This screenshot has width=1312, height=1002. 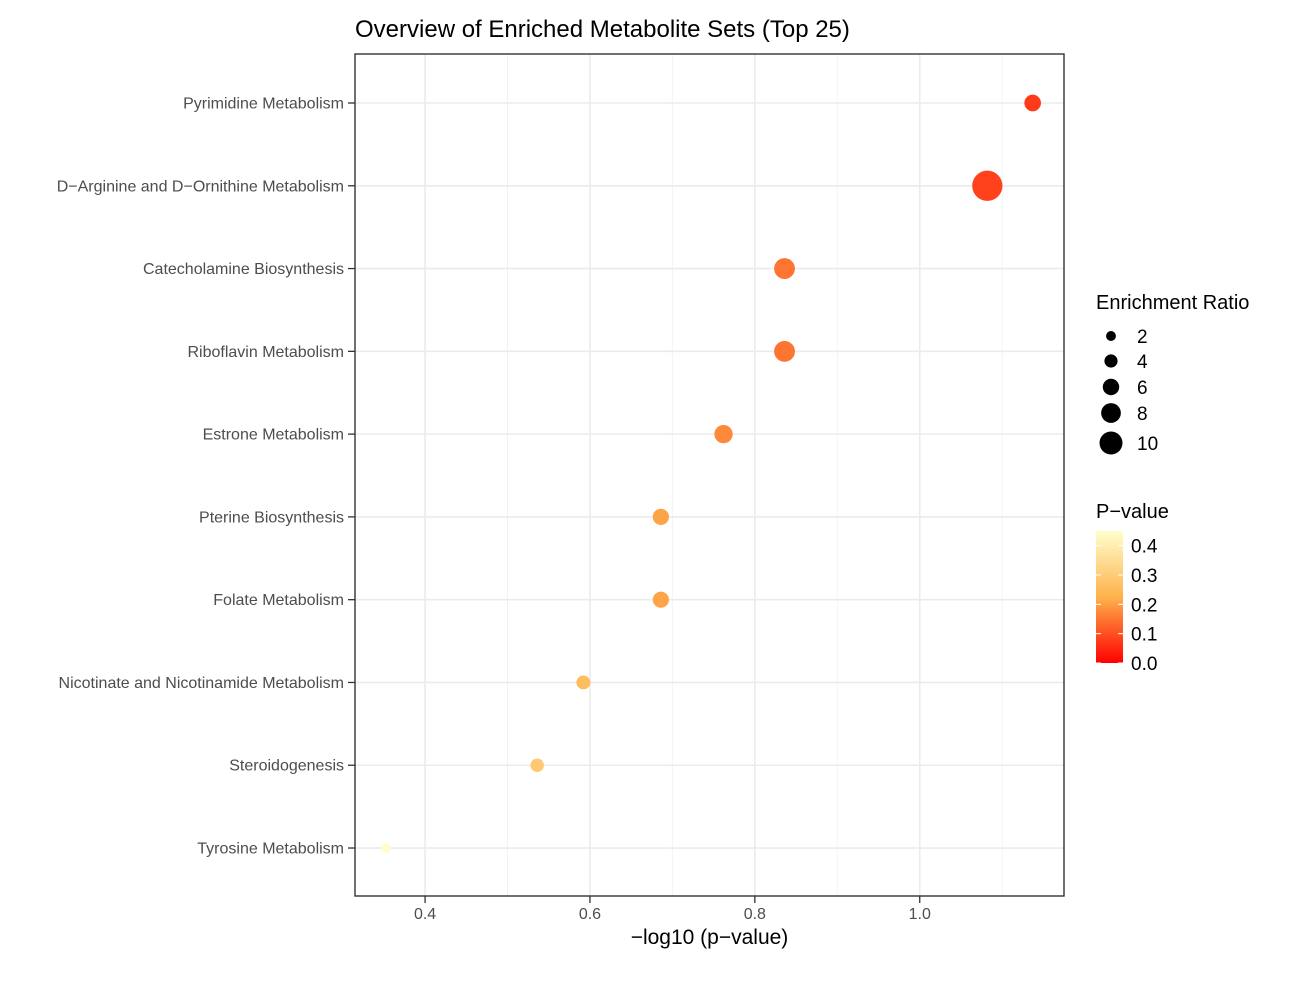 I want to click on size-legend-label: 2, so click(x=1142, y=337).